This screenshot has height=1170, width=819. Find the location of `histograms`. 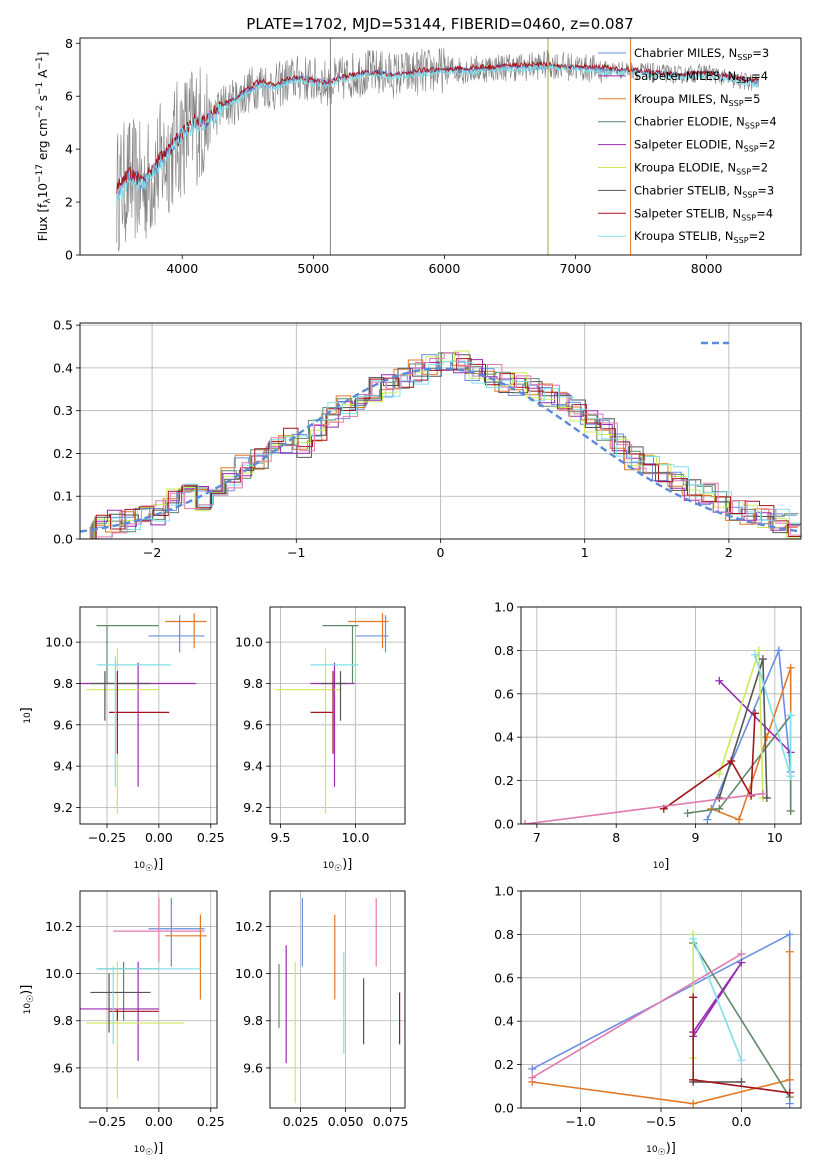

histograms is located at coordinates (440, 444).